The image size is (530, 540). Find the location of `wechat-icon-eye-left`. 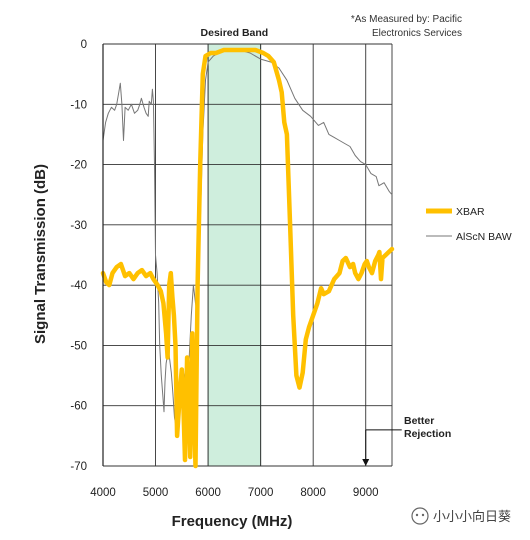

wechat-icon-eye-left is located at coordinates (417, 515).